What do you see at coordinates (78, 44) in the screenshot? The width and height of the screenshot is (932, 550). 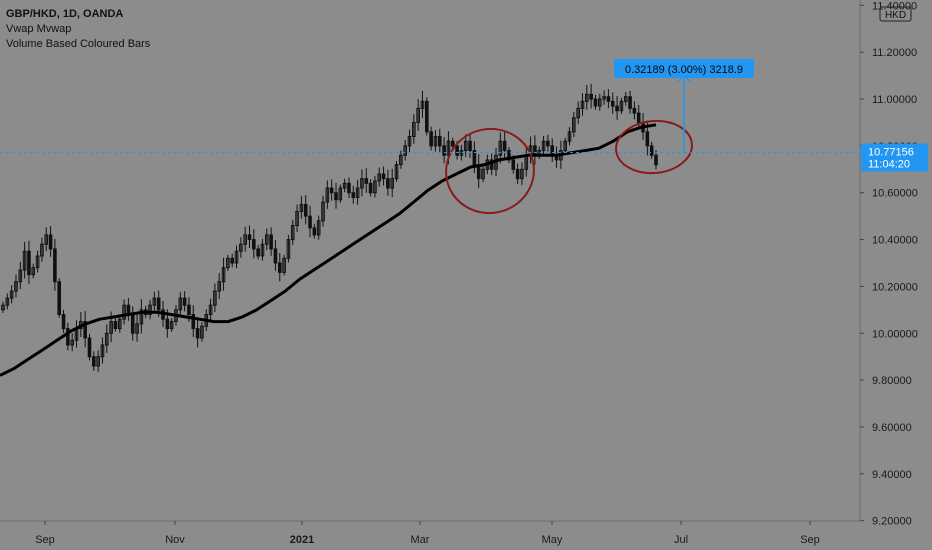 I see `indicator-volume-bars: Volume Based Coloured Bars` at bounding box center [78, 44].